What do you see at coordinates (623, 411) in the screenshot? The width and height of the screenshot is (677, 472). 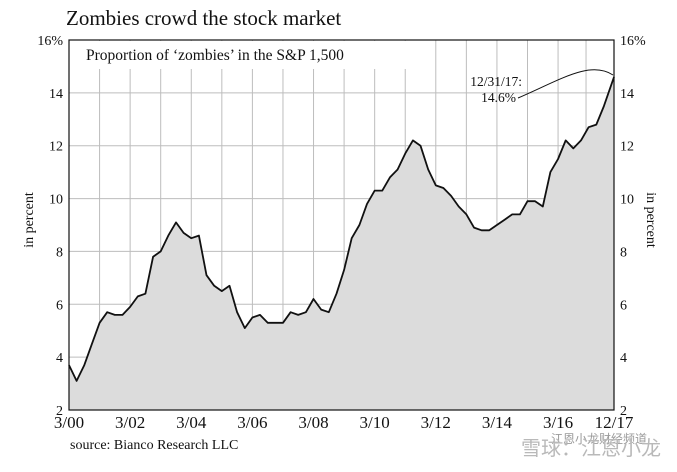 I see `y-tick-label-right: 2` at bounding box center [623, 411].